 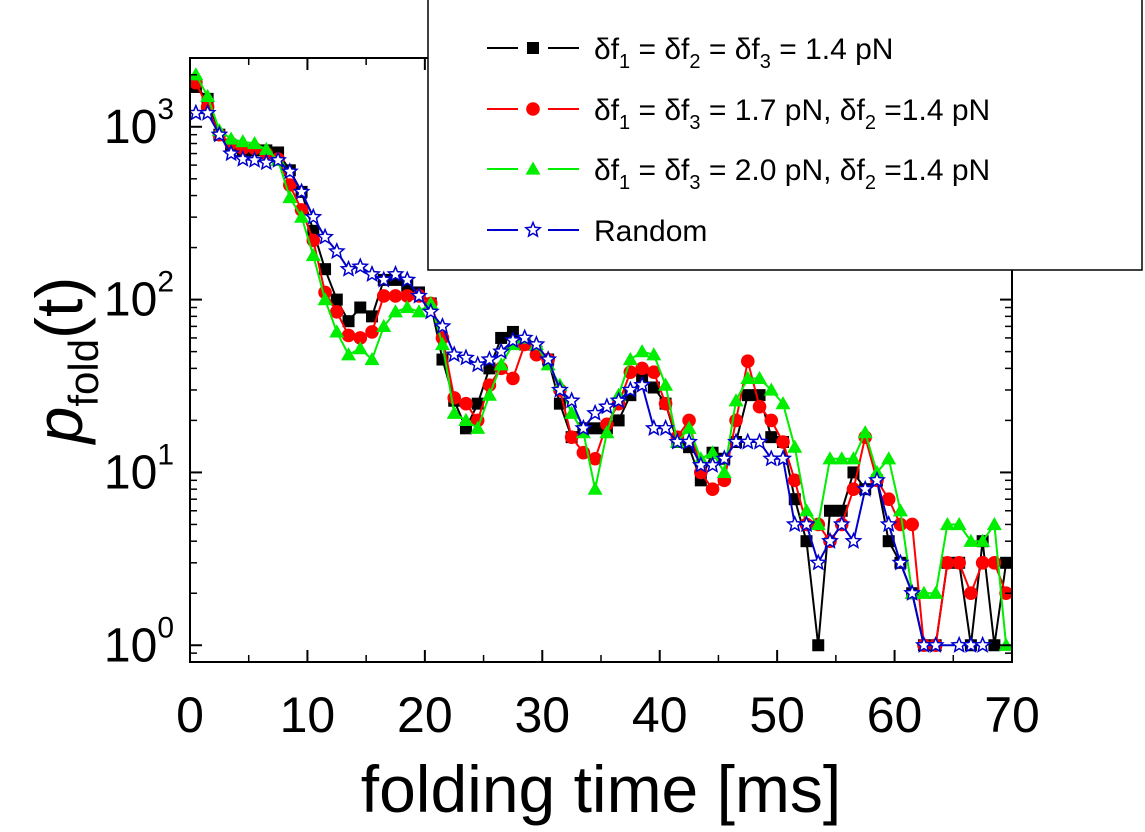 I want to click on x-tick-label: 30, so click(x=542, y=715).